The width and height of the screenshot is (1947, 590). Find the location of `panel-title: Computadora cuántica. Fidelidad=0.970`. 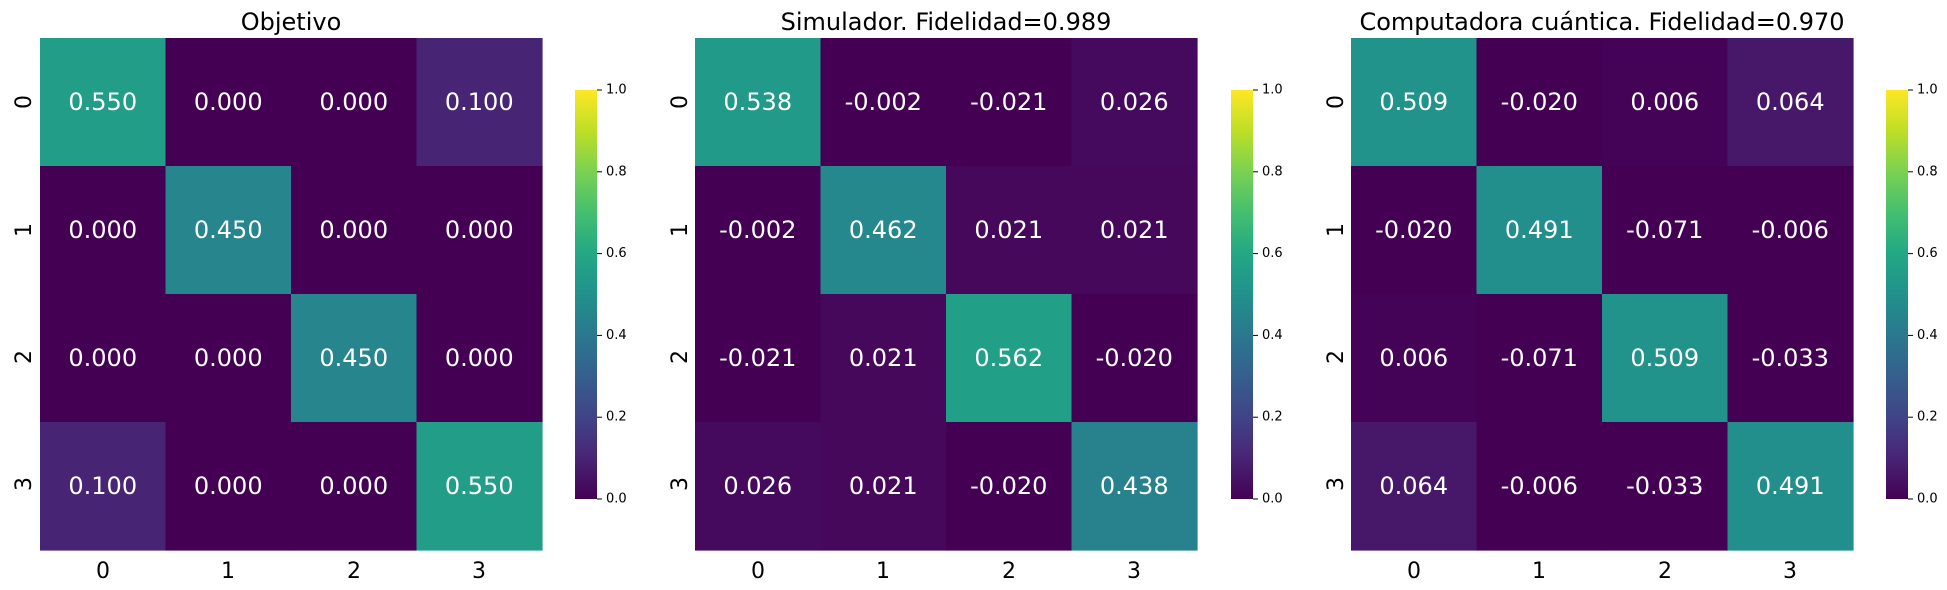

panel-title: Computadora cuántica. Fidelidad=0.970 is located at coordinates (1601, 22).